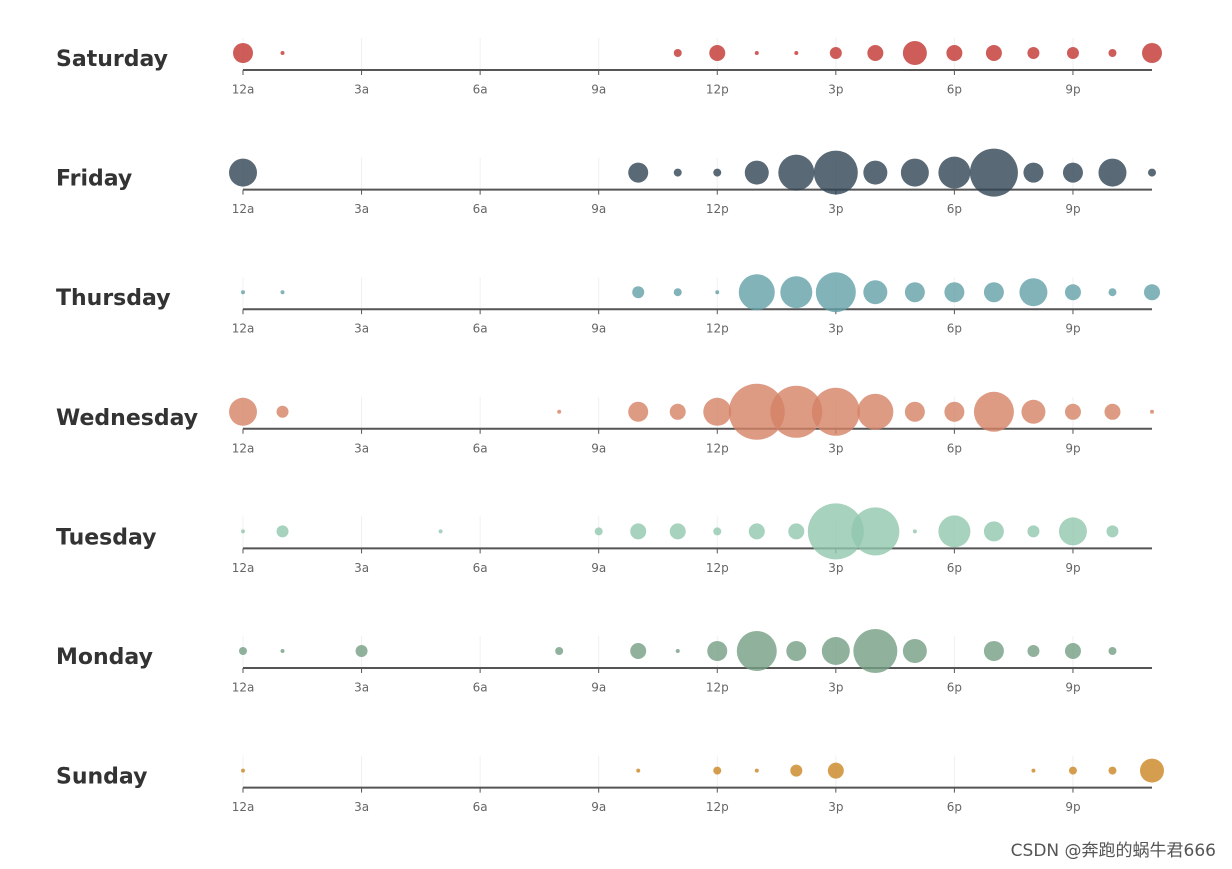 Image resolution: width=1232 pixels, height=869 pixels. I want to click on day-label: Monday, so click(104, 657).